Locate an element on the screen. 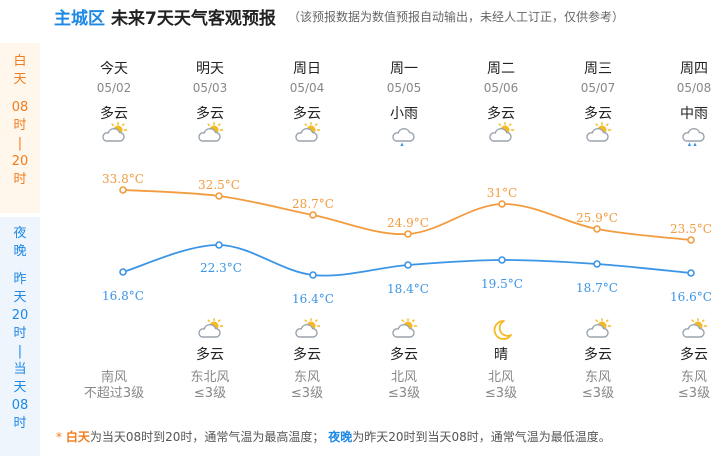  light-rain-icon is located at coordinates (404, 135).